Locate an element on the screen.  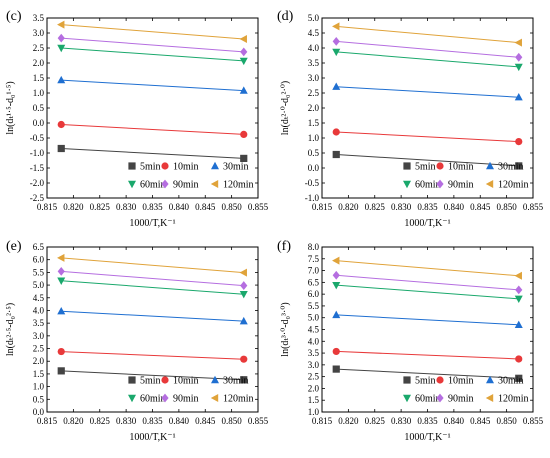
fit-line-5min is located at coordinates (152, 153).